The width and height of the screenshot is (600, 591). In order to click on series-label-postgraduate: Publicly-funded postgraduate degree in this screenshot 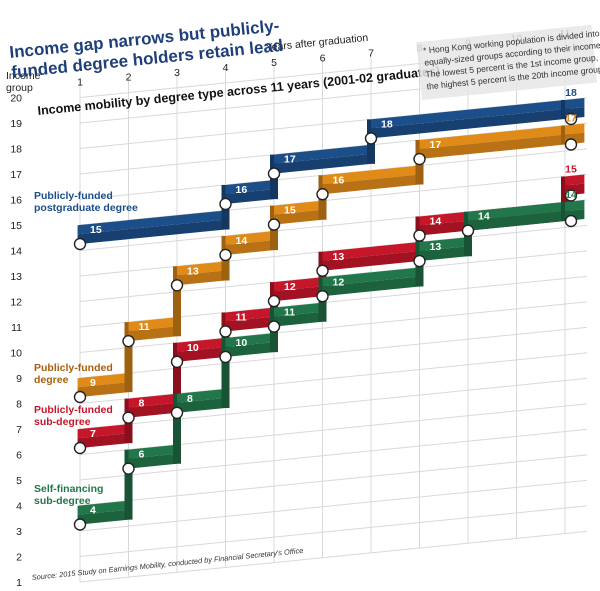, I will do `click(86, 202)`.